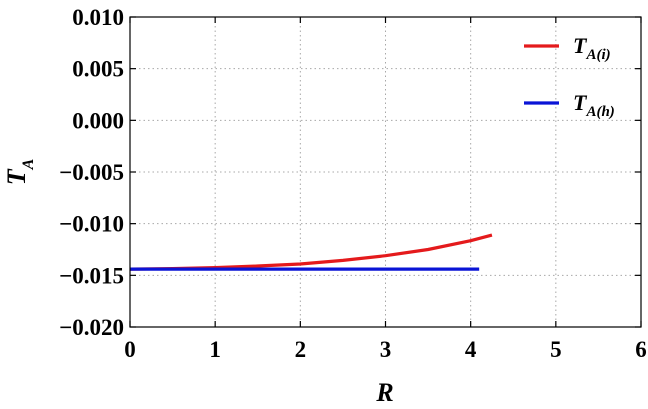  Describe the element at coordinates (91, 275) in the screenshot. I see `y-tick-label: −0.015` at that location.